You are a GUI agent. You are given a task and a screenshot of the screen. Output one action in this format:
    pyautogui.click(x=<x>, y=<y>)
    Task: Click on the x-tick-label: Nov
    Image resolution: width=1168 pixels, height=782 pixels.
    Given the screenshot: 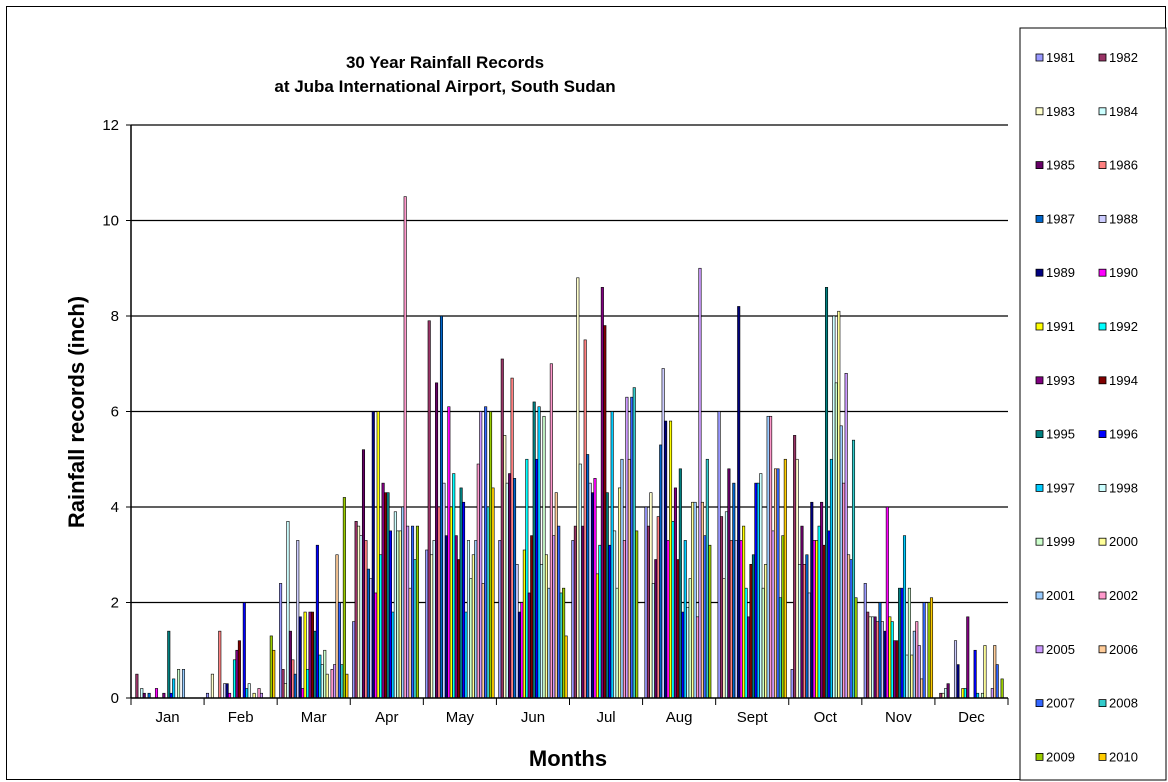 What is the action you would take?
    pyautogui.click(x=898, y=717)
    